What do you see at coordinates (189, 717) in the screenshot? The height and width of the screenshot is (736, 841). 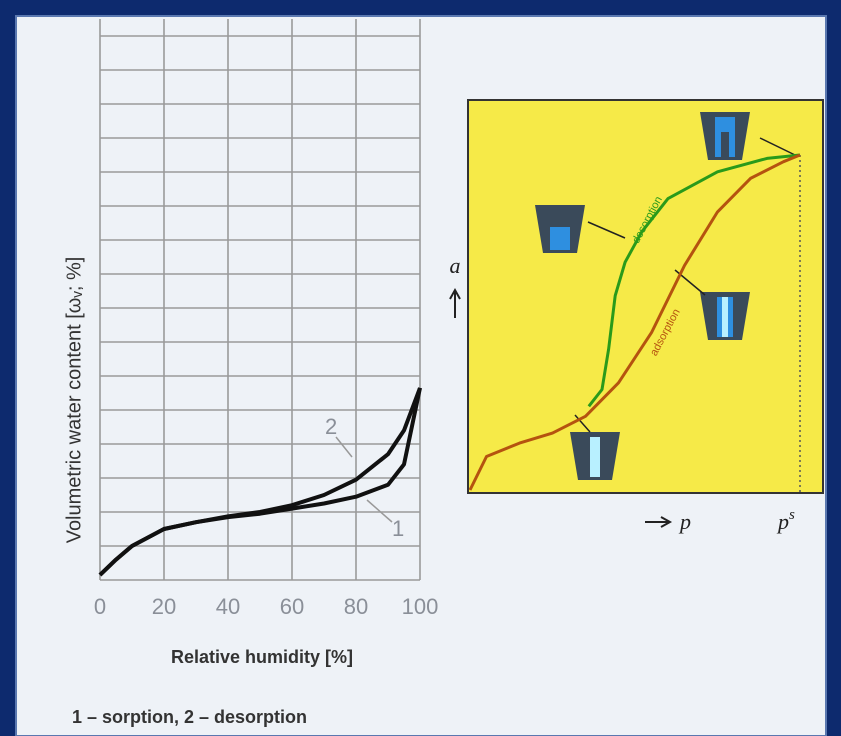 I see `caption: 1 – sorption, 2 – desorption` at bounding box center [189, 717].